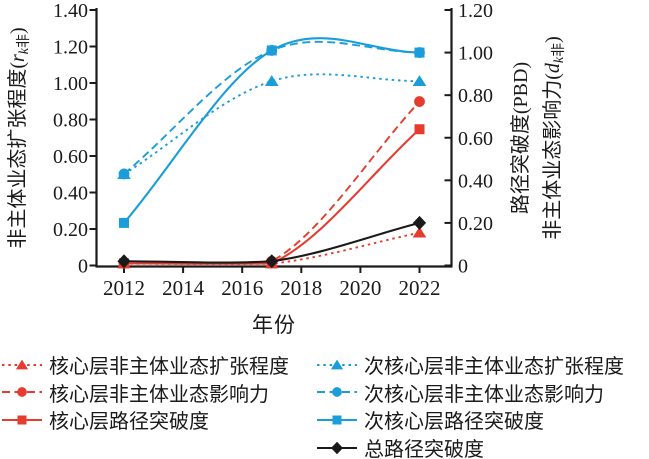  I want to click on x-tick-label: 2012, so click(124, 288).